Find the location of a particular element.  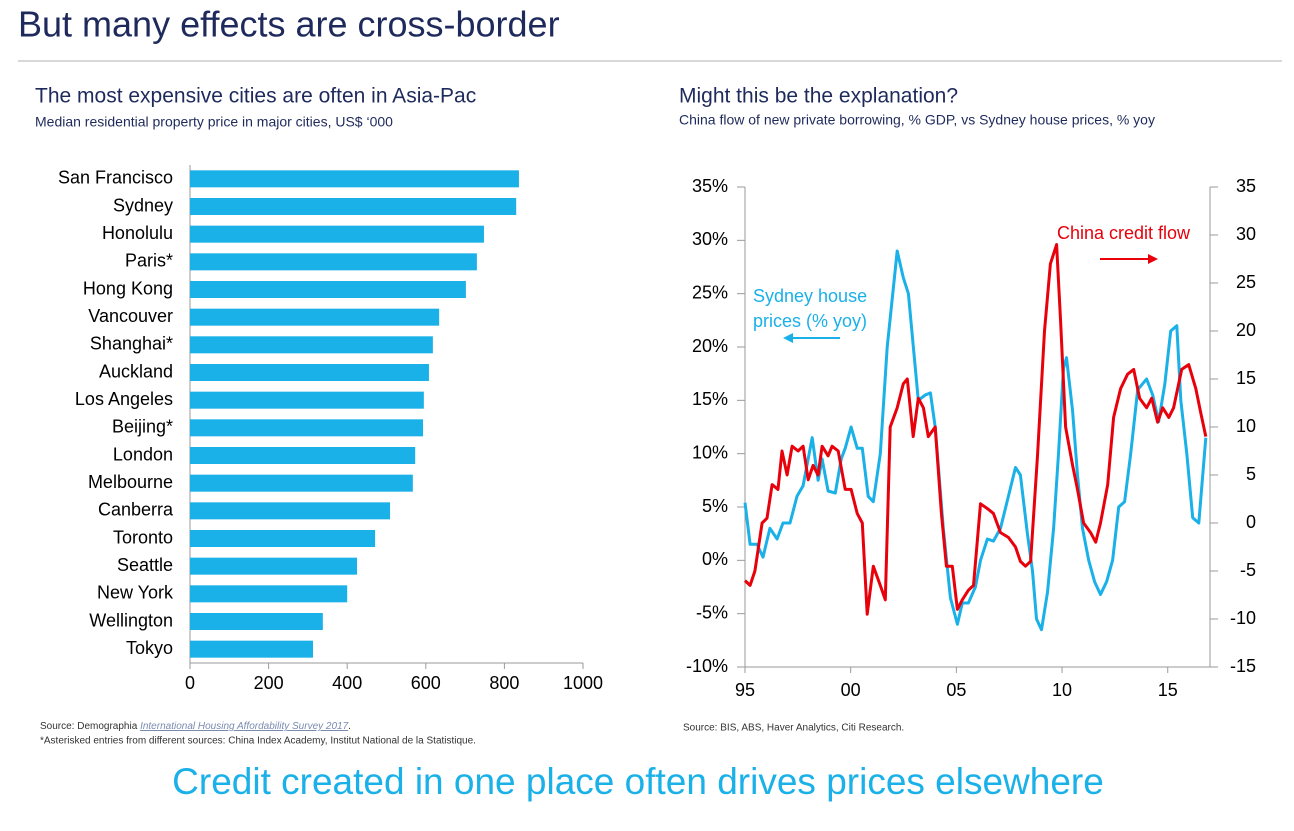

category-label: Wellington is located at coordinates (131, 620).